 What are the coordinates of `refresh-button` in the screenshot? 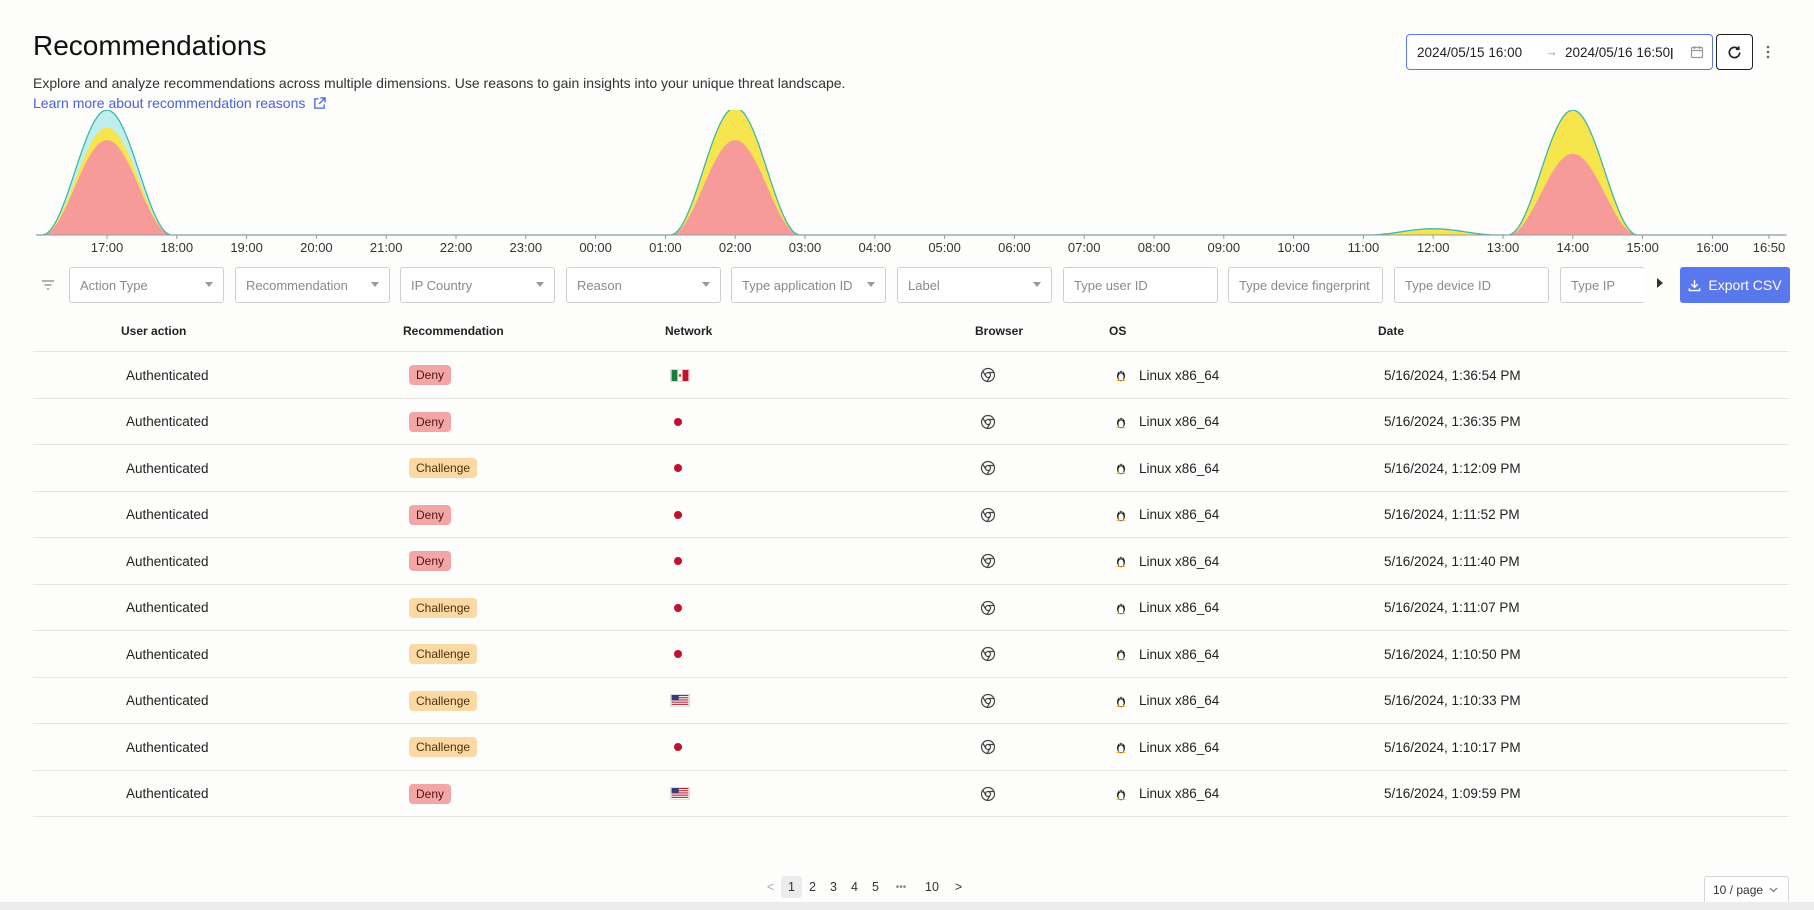 It's located at (1734, 52).